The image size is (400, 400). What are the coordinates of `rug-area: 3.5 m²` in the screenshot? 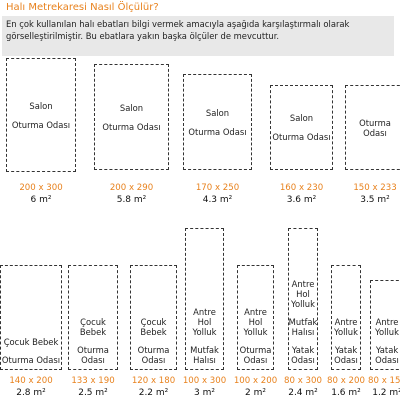 It's located at (375, 200).